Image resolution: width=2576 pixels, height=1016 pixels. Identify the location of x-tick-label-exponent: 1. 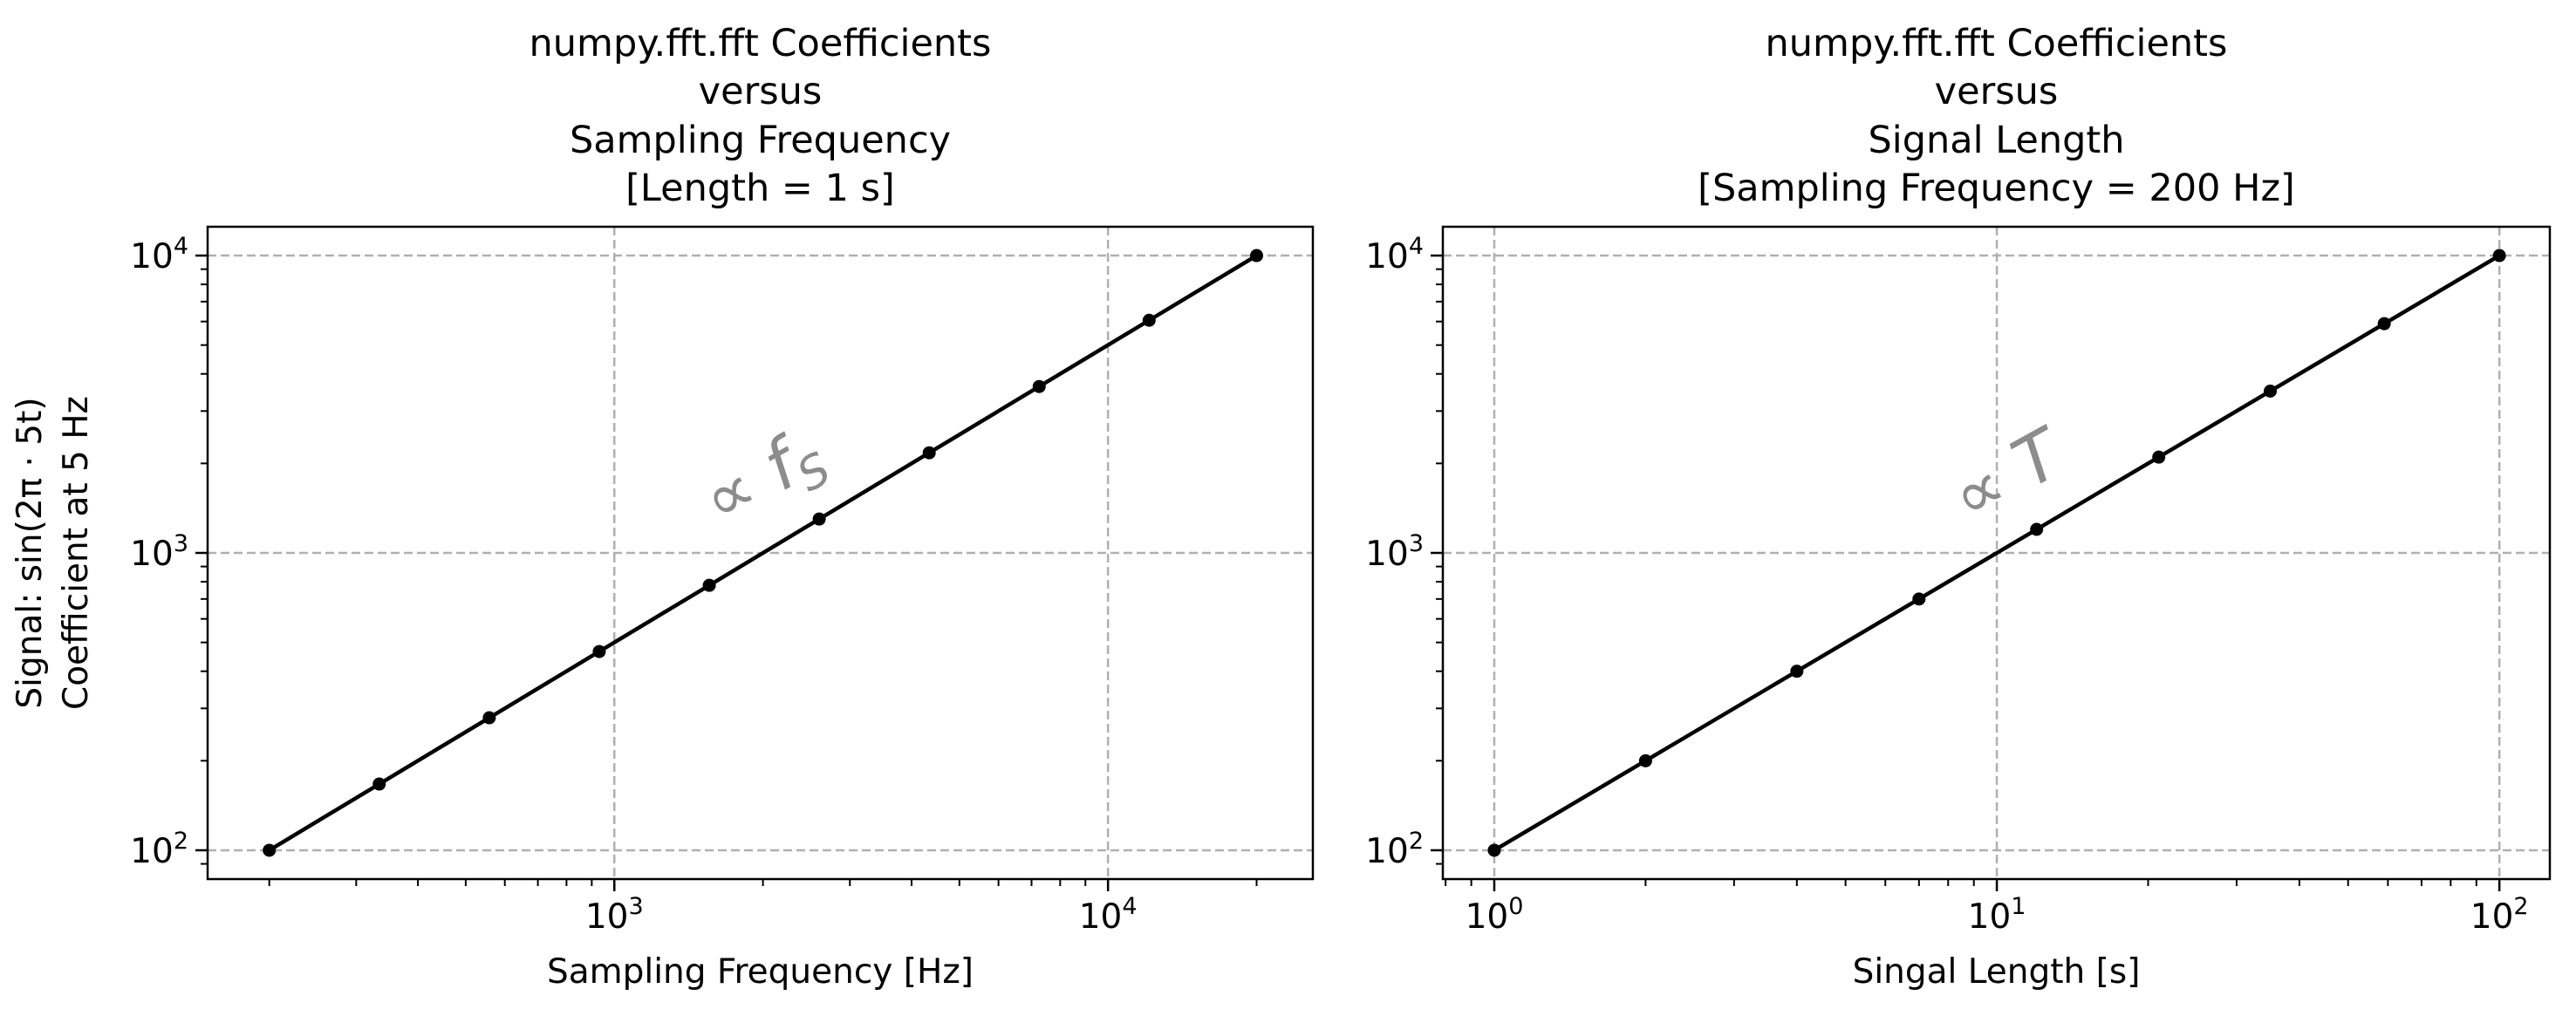
(2018, 906).